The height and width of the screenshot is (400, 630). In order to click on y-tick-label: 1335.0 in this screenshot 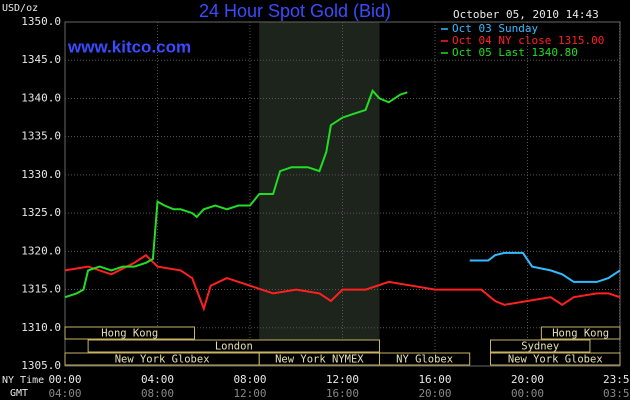, I will do `click(41, 136)`.